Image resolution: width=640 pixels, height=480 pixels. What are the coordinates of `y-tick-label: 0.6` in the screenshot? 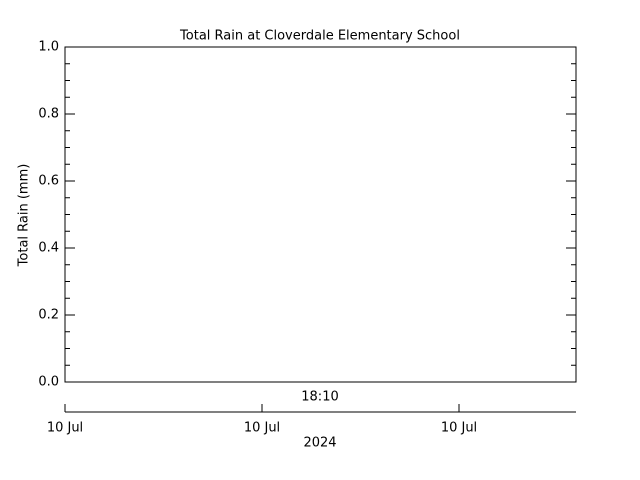 It's located at (48, 181).